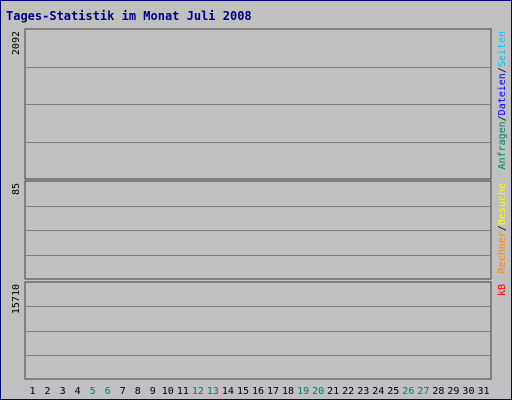 Image resolution: width=512 pixels, height=400 pixels. What do you see at coordinates (502, 94) in the screenshot?
I see `legend-dateien: Dateien` at bounding box center [502, 94].